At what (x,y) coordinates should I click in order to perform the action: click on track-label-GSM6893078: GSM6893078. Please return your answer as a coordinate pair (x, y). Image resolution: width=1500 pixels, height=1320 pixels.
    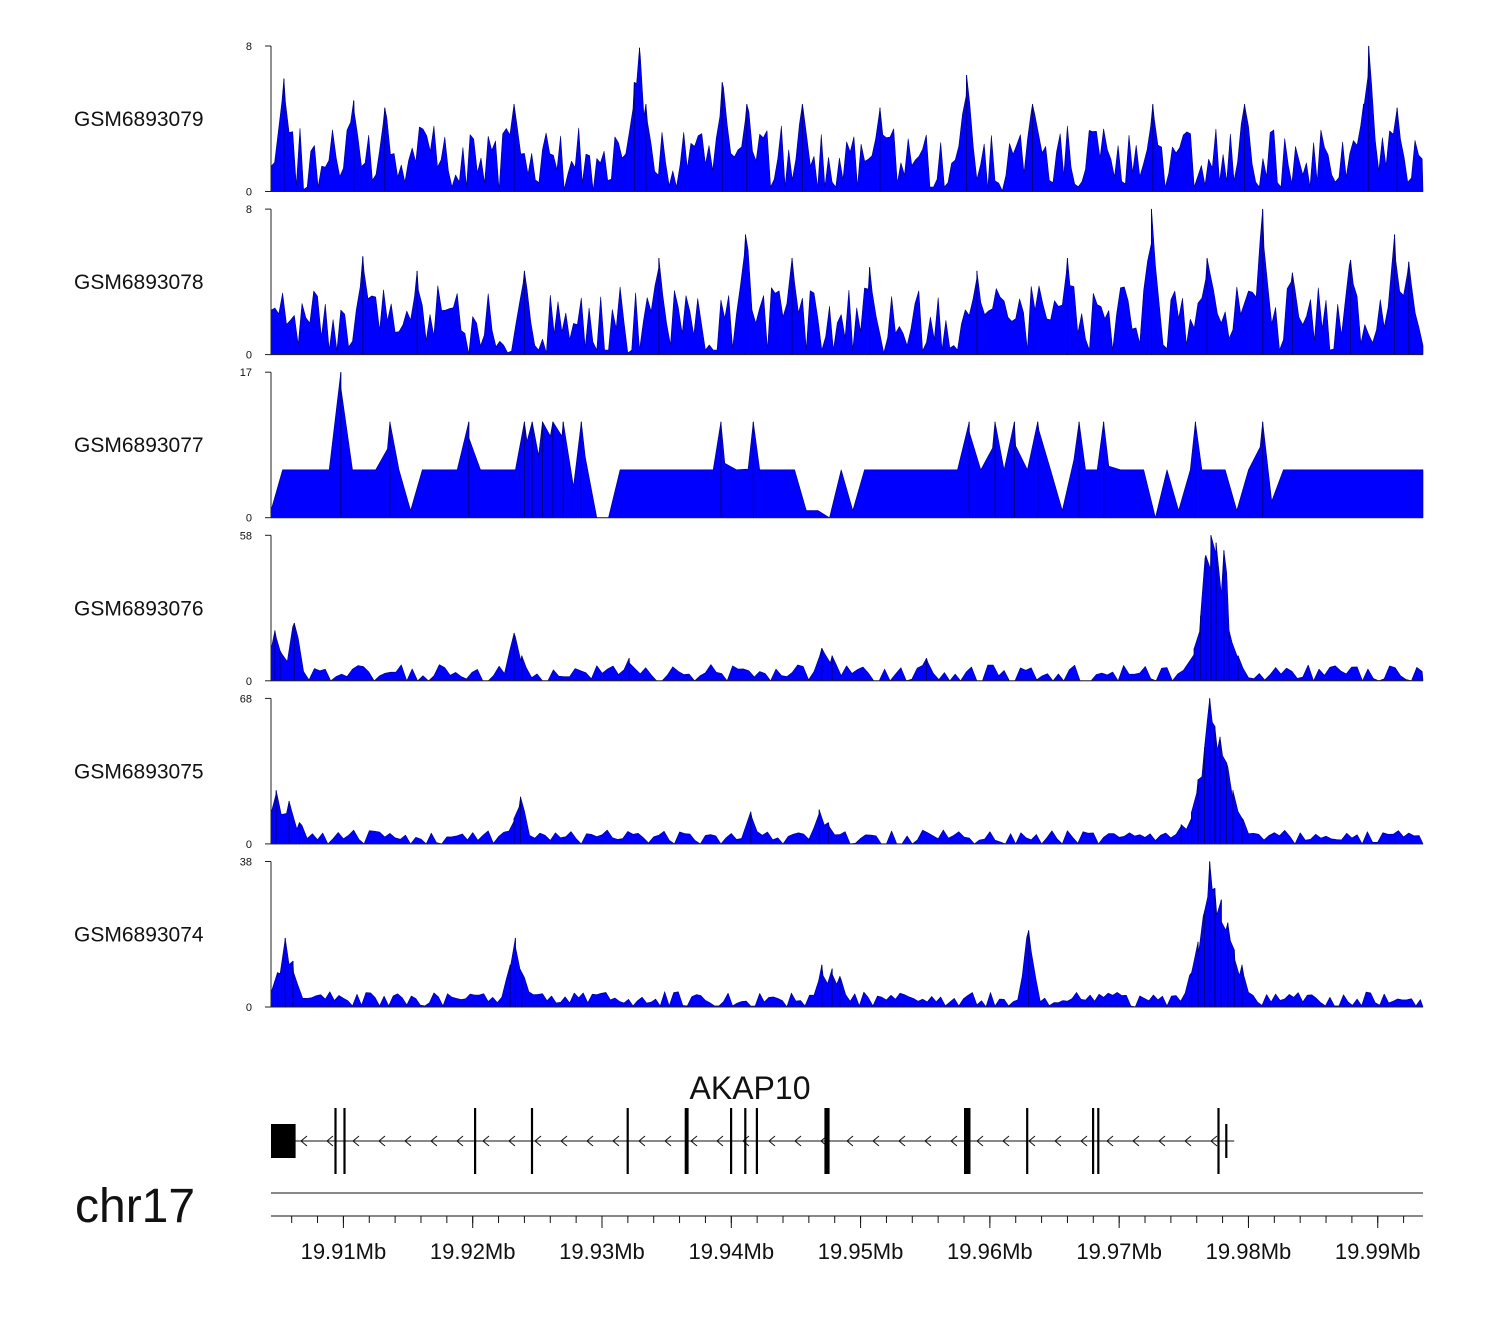
    Looking at the image, I should click on (139, 282).